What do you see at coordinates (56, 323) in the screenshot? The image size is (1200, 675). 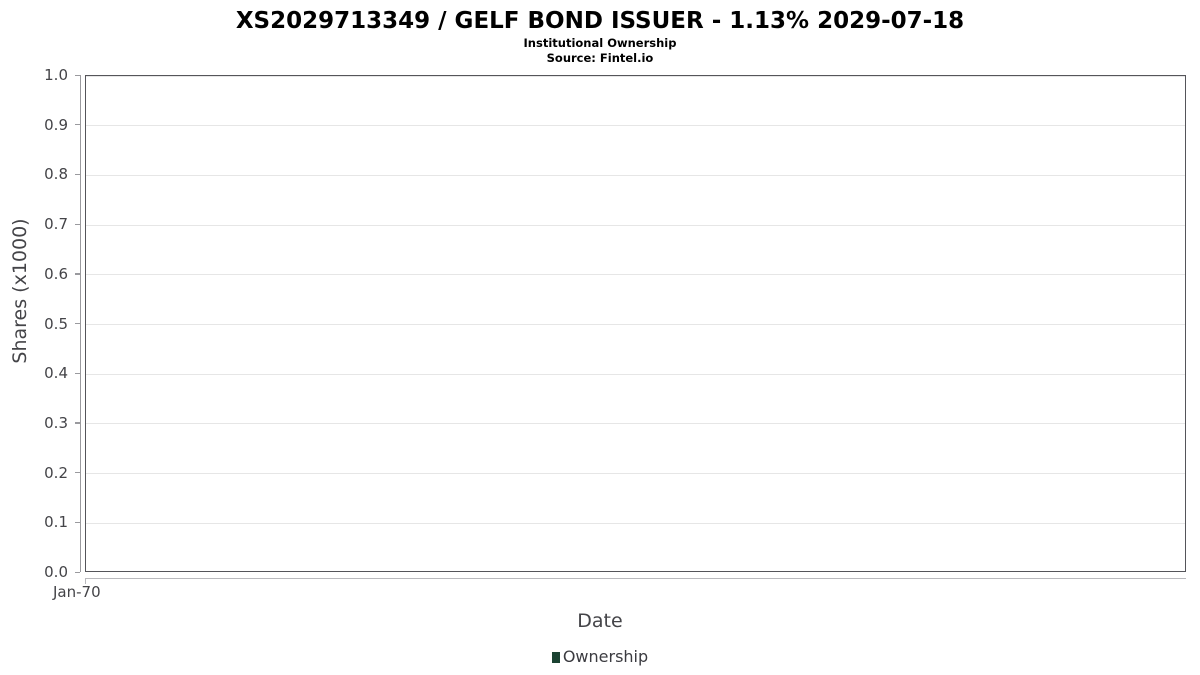 I see `y-tick-label: 0.5` at bounding box center [56, 323].